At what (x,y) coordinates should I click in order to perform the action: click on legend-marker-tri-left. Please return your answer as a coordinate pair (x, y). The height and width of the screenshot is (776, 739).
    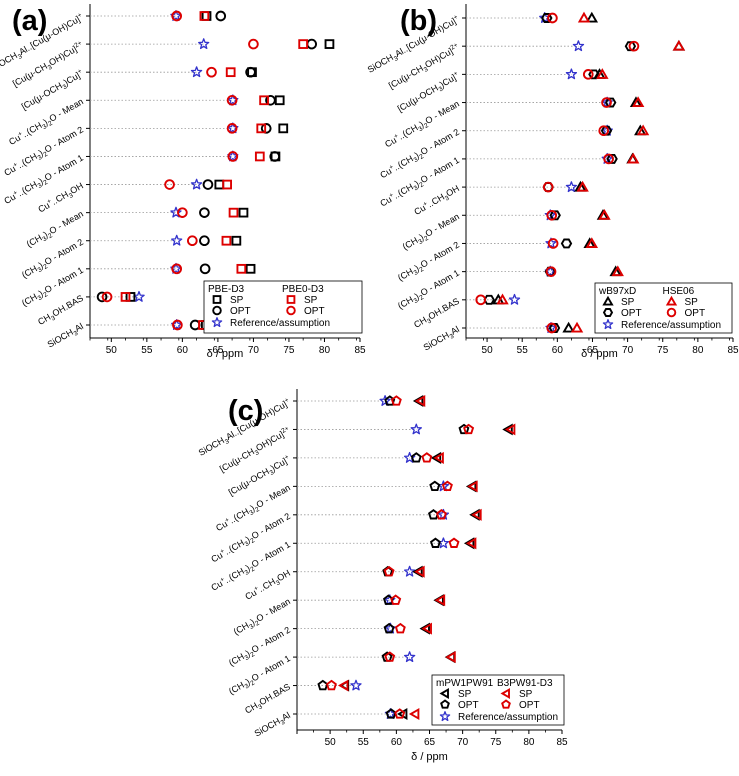
    Looking at the image, I should click on (444, 693).